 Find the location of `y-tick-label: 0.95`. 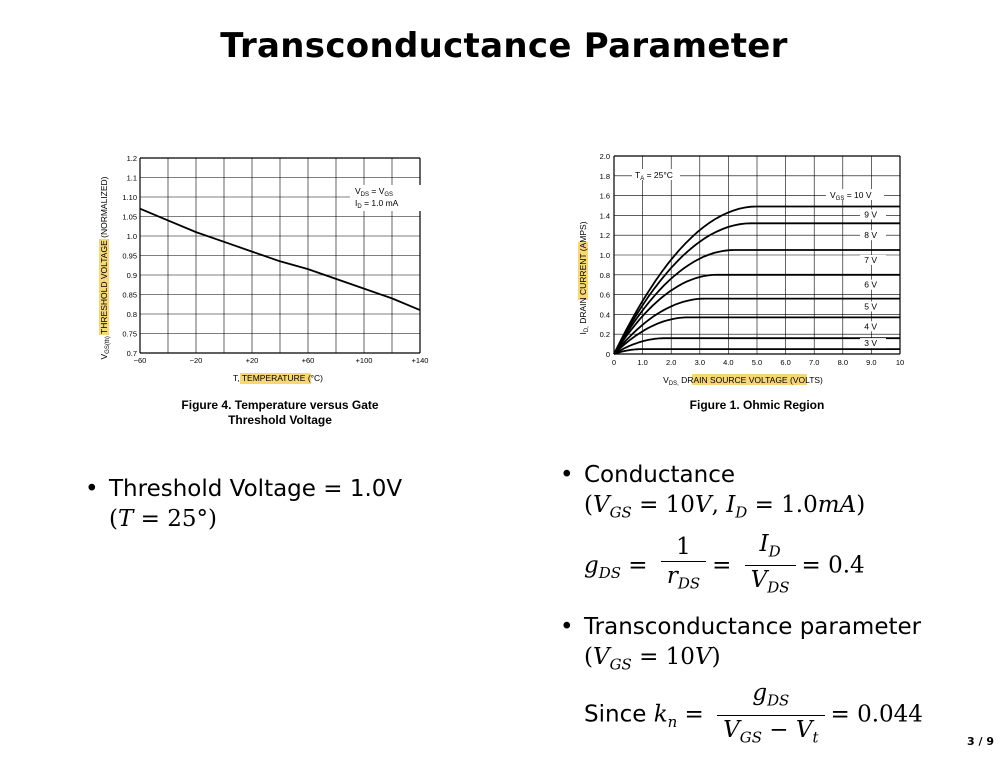

y-tick-label: 0.95 is located at coordinates (129, 256).